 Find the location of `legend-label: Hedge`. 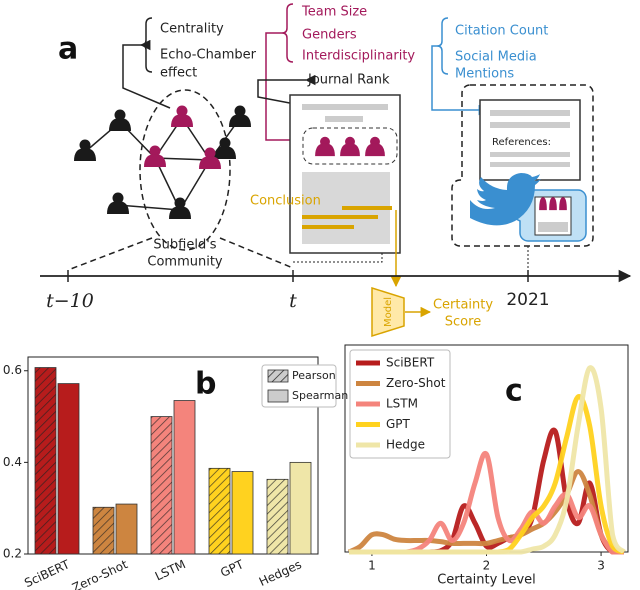

legend-label: Hedge is located at coordinates (405, 445).